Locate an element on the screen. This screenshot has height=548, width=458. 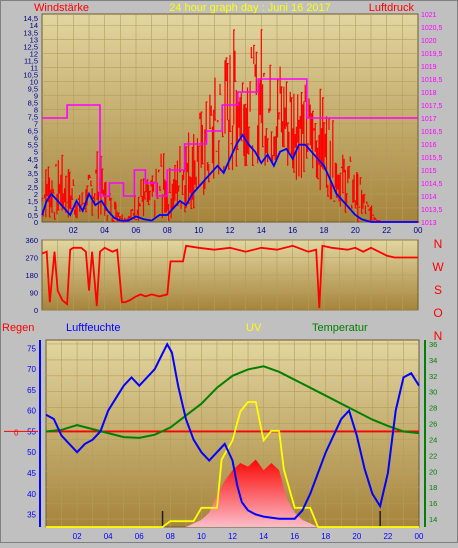
uv-label: UV is located at coordinates (254, 328).